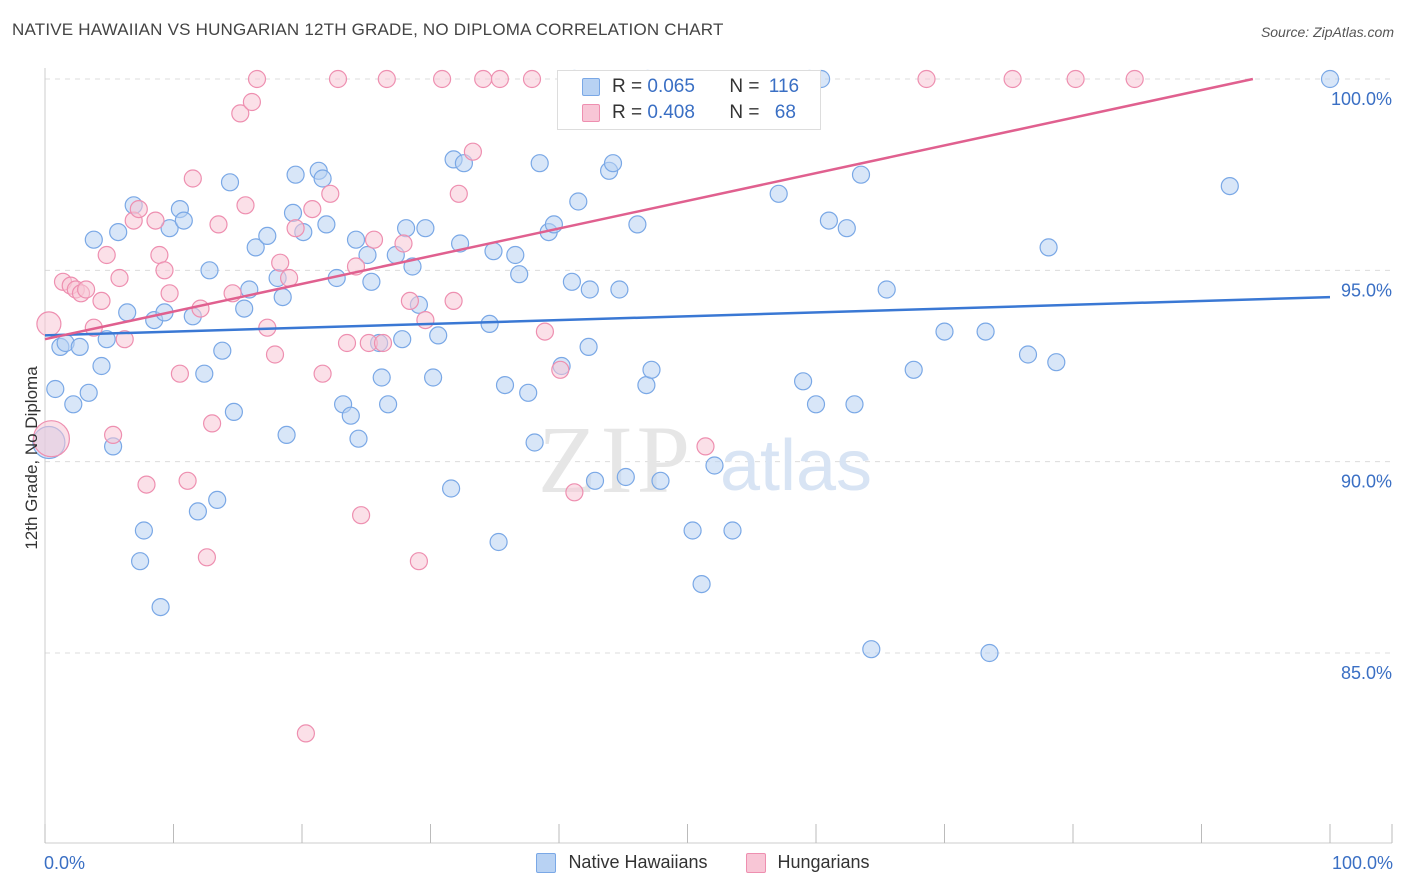 This screenshot has height=892, width=1406. I want to click on chart-source: Source: ZipAtlas.com, so click(1327, 32).